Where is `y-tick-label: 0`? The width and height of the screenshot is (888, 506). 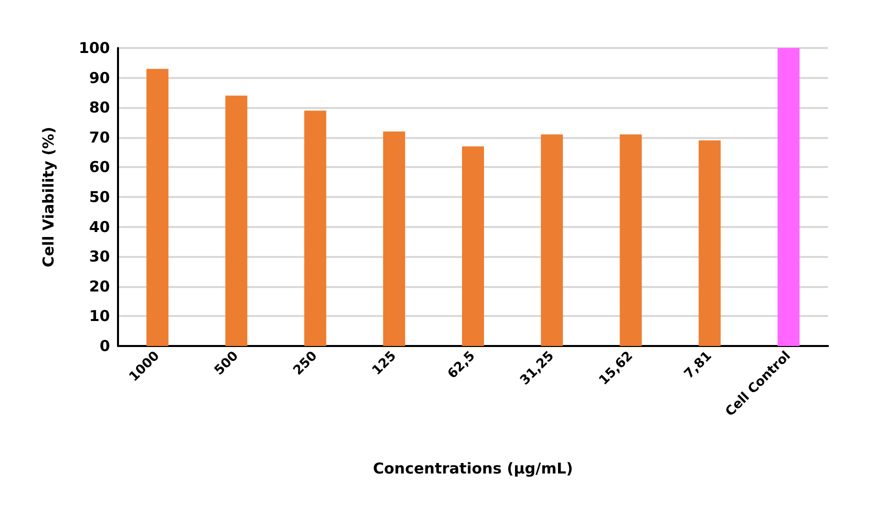
y-tick-label: 0 is located at coordinates (105, 346).